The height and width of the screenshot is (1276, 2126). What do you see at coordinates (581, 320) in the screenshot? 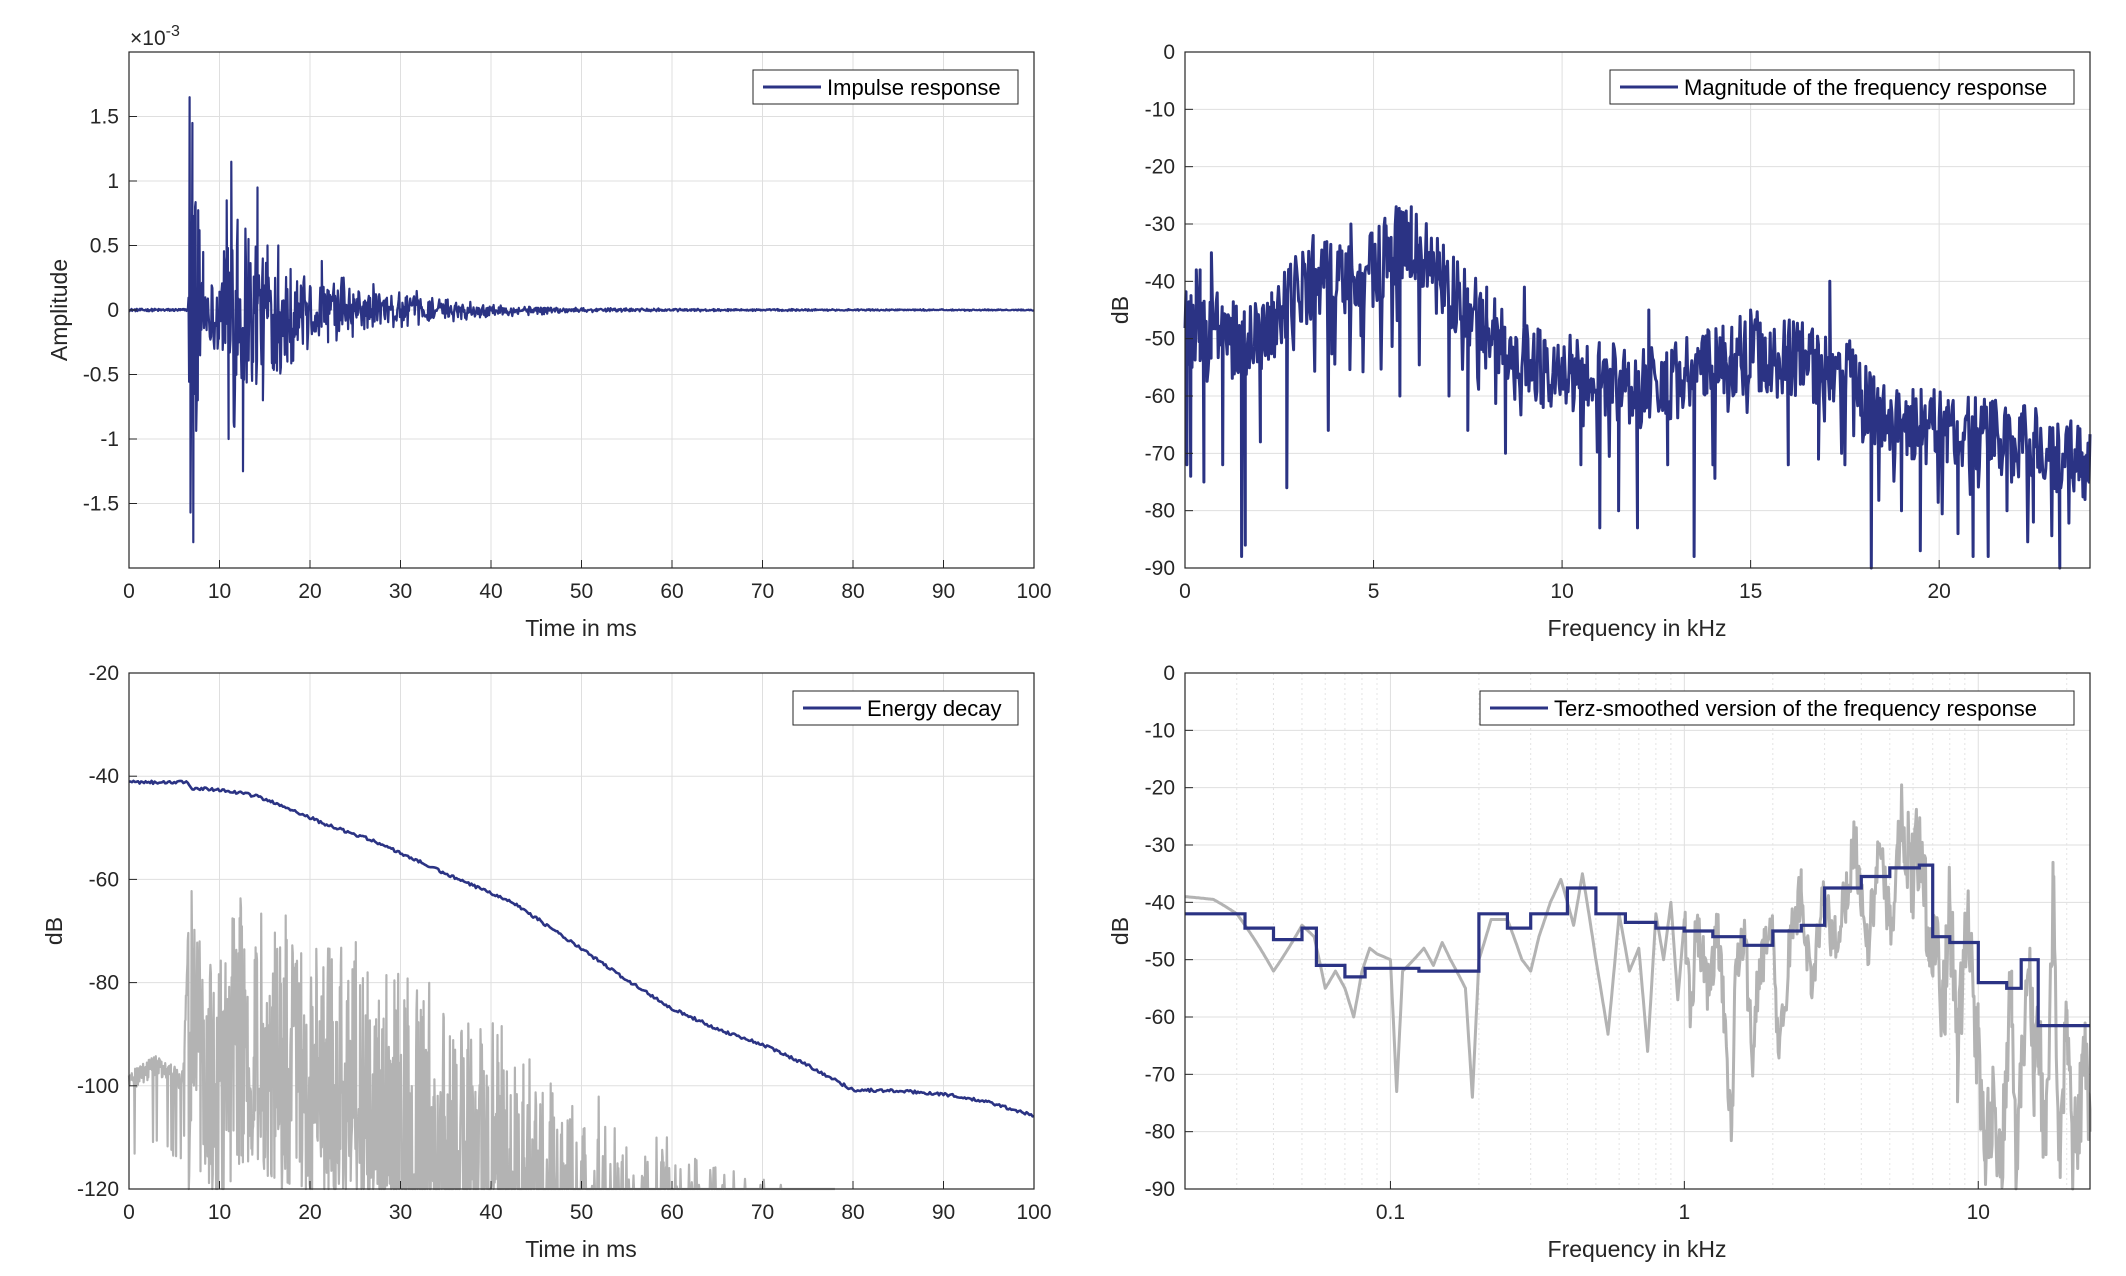
I see `series-line-impulse-response` at bounding box center [581, 320].